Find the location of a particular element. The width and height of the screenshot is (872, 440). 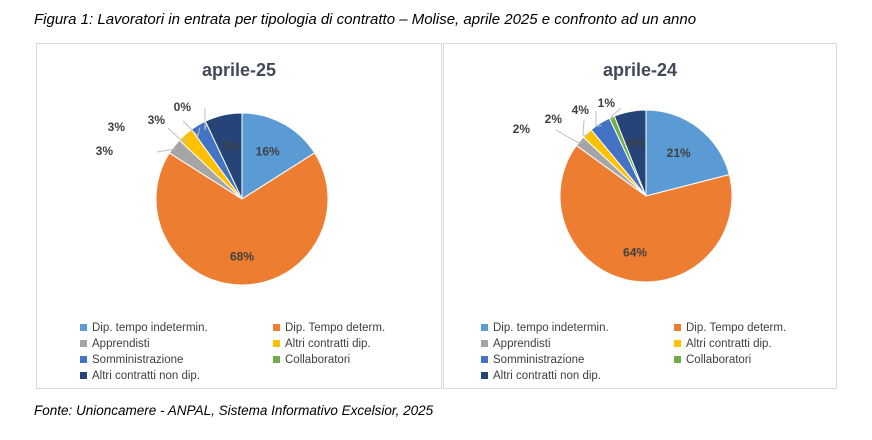

pie-label-somministrazione: 4% is located at coordinates (581, 110).